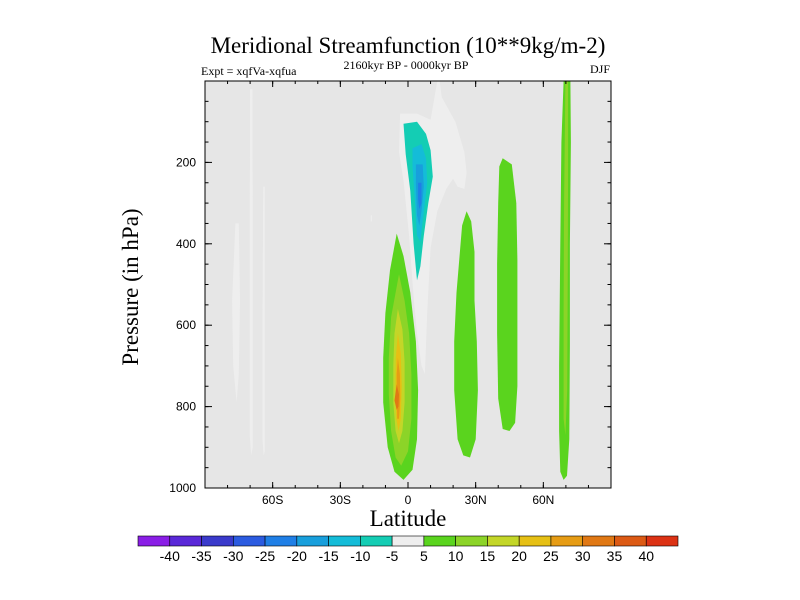  Describe the element at coordinates (408, 518) in the screenshot. I see `x-axis-label: Latitude` at that location.